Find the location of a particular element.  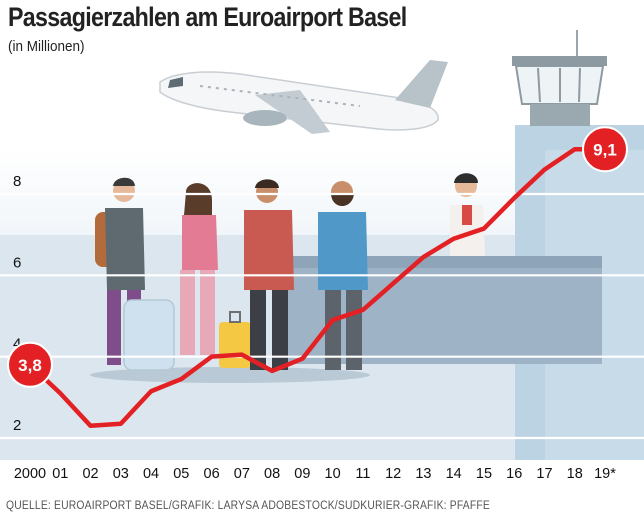

x-tick-label: 09 is located at coordinates (302, 474).